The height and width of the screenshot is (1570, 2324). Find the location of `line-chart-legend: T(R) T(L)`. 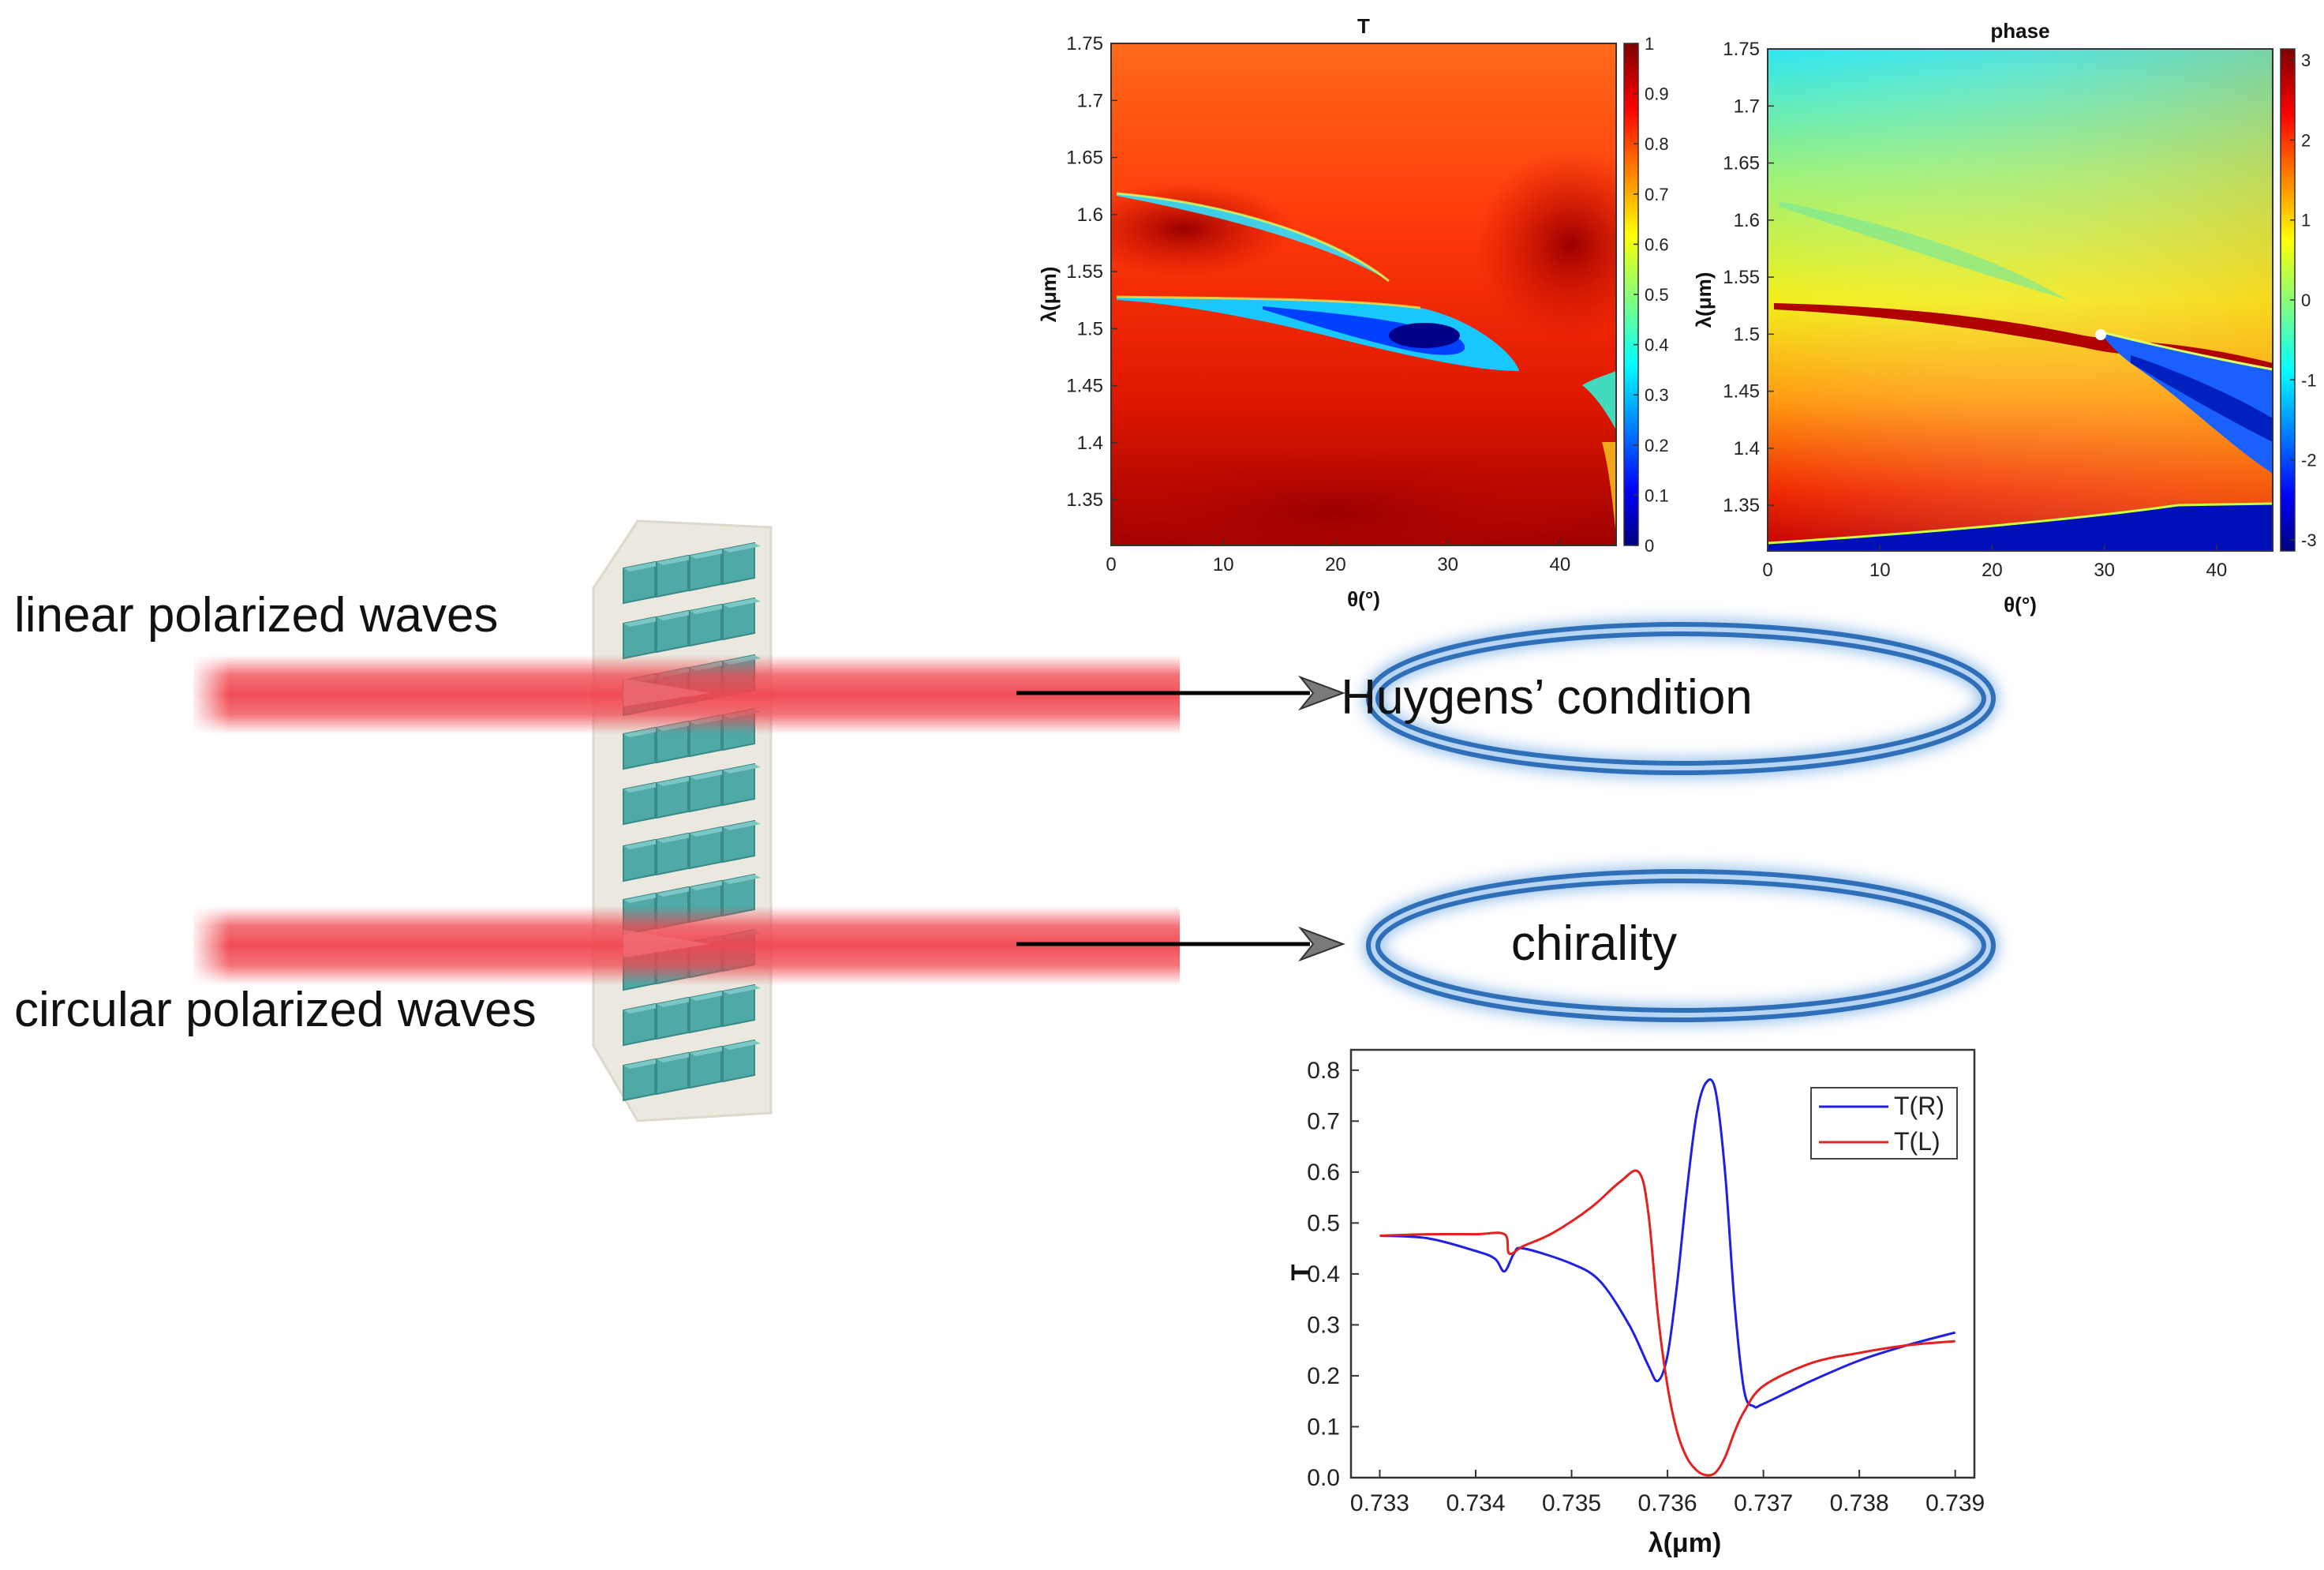

line-chart-legend: T(R) T(L) is located at coordinates (1884, 1123).